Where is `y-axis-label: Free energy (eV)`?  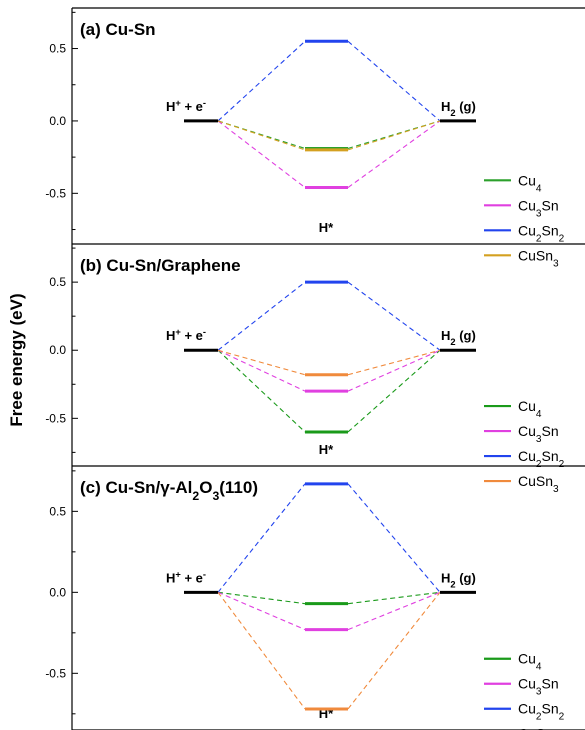
y-axis-label: Free energy (eV) is located at coordinates (16, 359).